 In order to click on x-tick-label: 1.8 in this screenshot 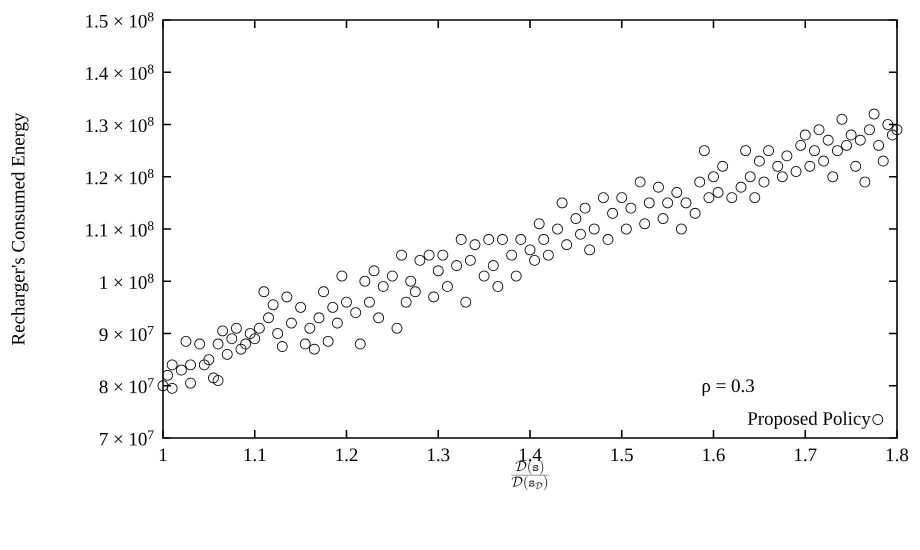, I will do `click(897, 455)`.